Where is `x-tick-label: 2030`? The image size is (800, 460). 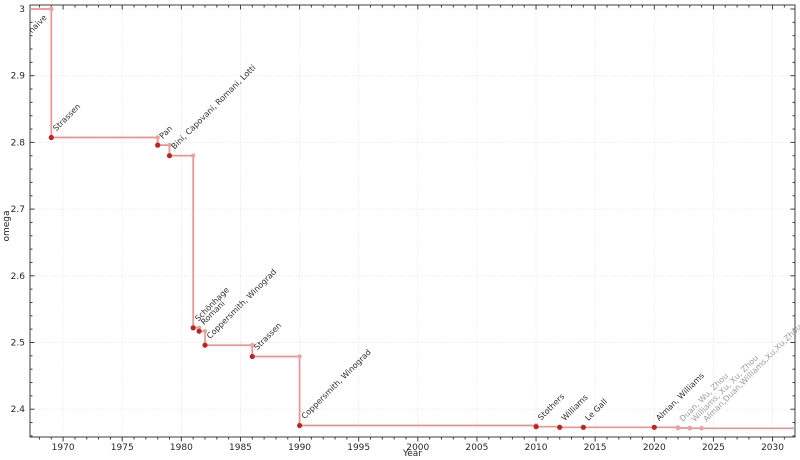
x-tick-label: 2030 is located at coordinates (772, 448).